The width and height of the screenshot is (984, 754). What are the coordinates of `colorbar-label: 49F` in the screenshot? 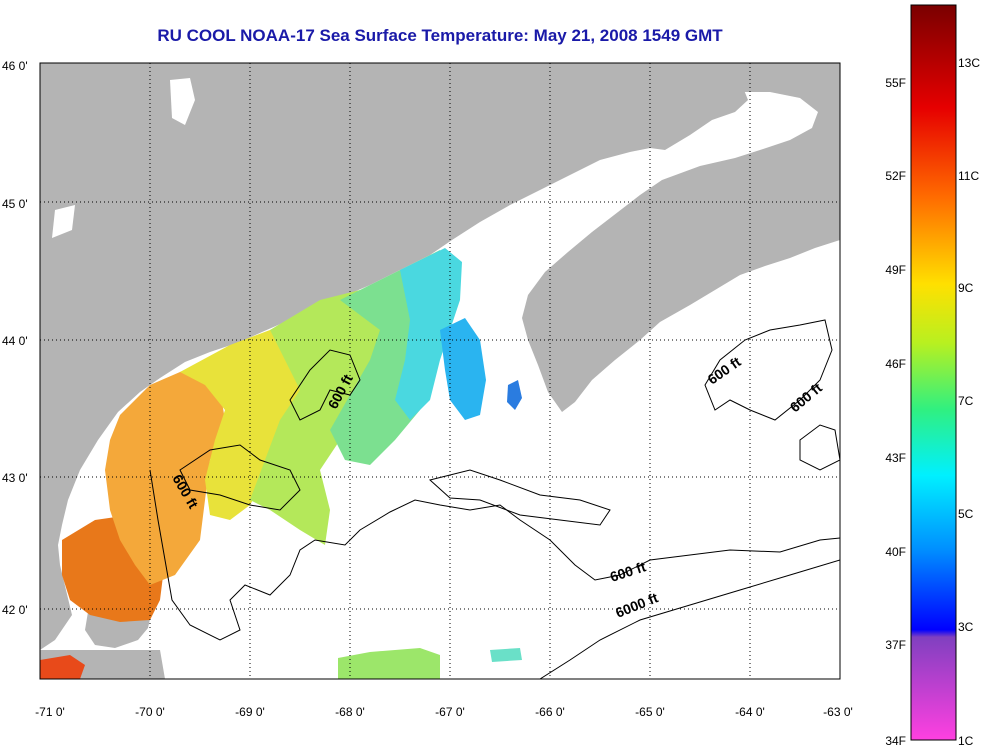 It's located at (895, 270).